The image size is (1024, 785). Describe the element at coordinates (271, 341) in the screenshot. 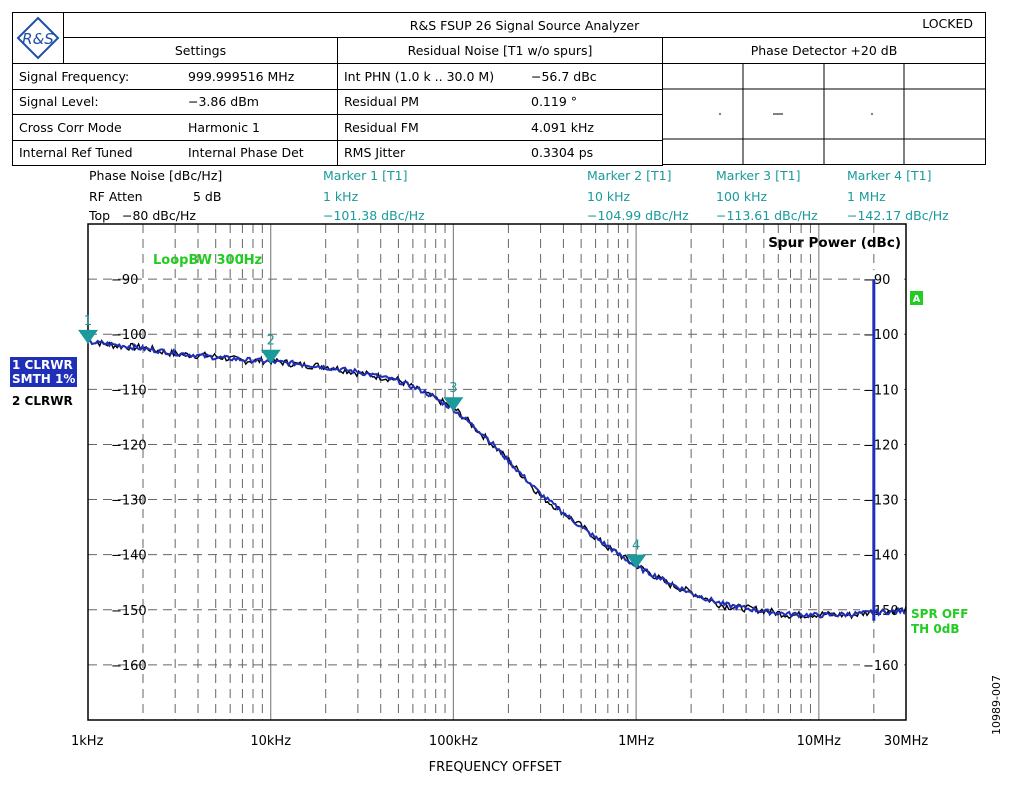

I see `marker-number: 2` at that location.